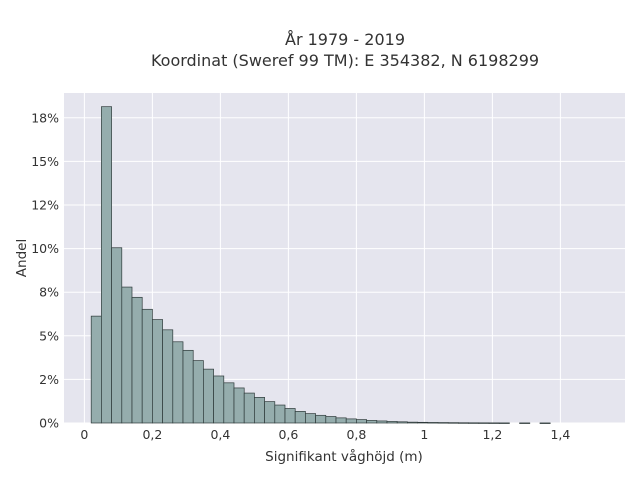 The height and width of the screenshot is (480, 640). Describe the element at coordinates (49, 423) in the screenshot. I see `y-tick-label: 0%` at that location.